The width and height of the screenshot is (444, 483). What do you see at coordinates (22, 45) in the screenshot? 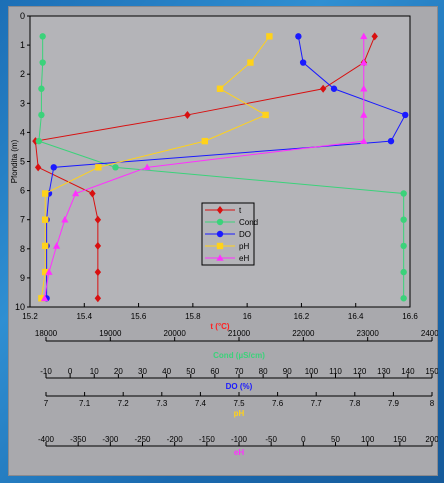
I see `y-tick-label: 1` at bounding box center [22, 45].